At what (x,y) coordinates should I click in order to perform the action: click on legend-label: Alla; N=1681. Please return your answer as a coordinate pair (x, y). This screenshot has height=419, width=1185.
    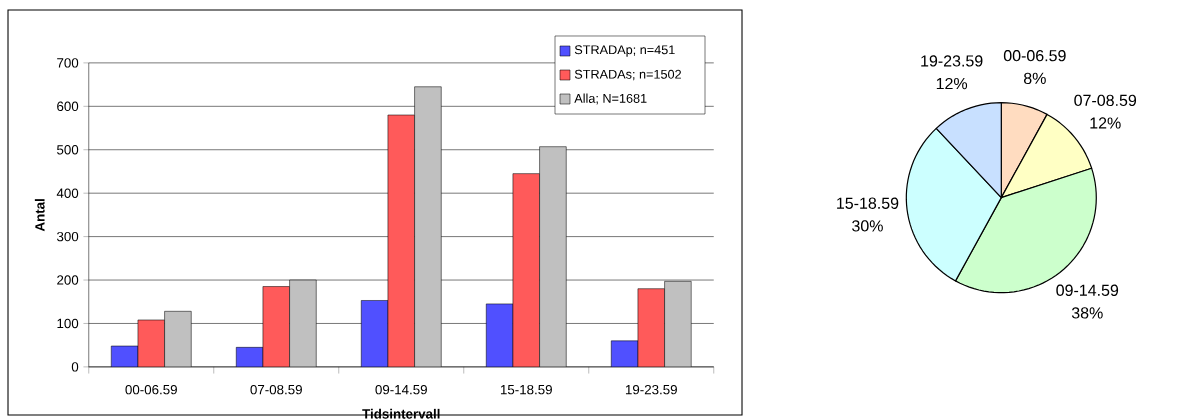
    Looking at the image, I should click on (610, 99).